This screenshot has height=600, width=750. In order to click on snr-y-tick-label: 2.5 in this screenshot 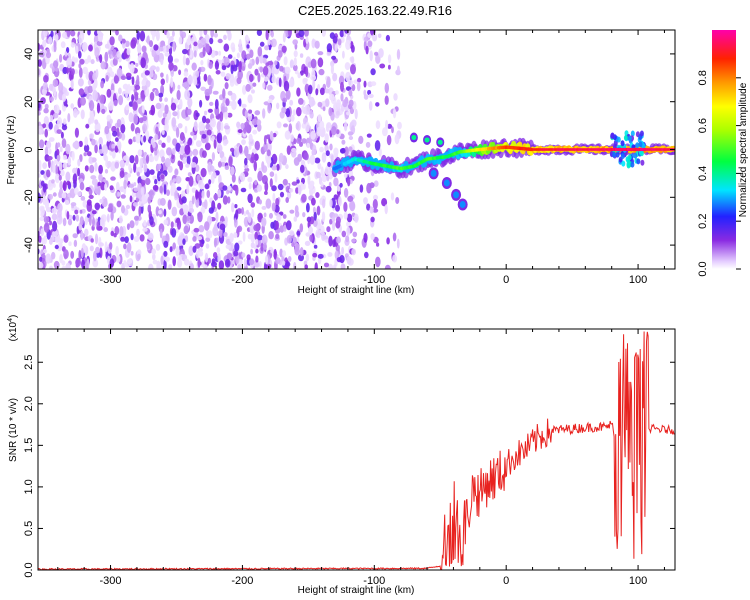, I will do `click(29, 362)`.